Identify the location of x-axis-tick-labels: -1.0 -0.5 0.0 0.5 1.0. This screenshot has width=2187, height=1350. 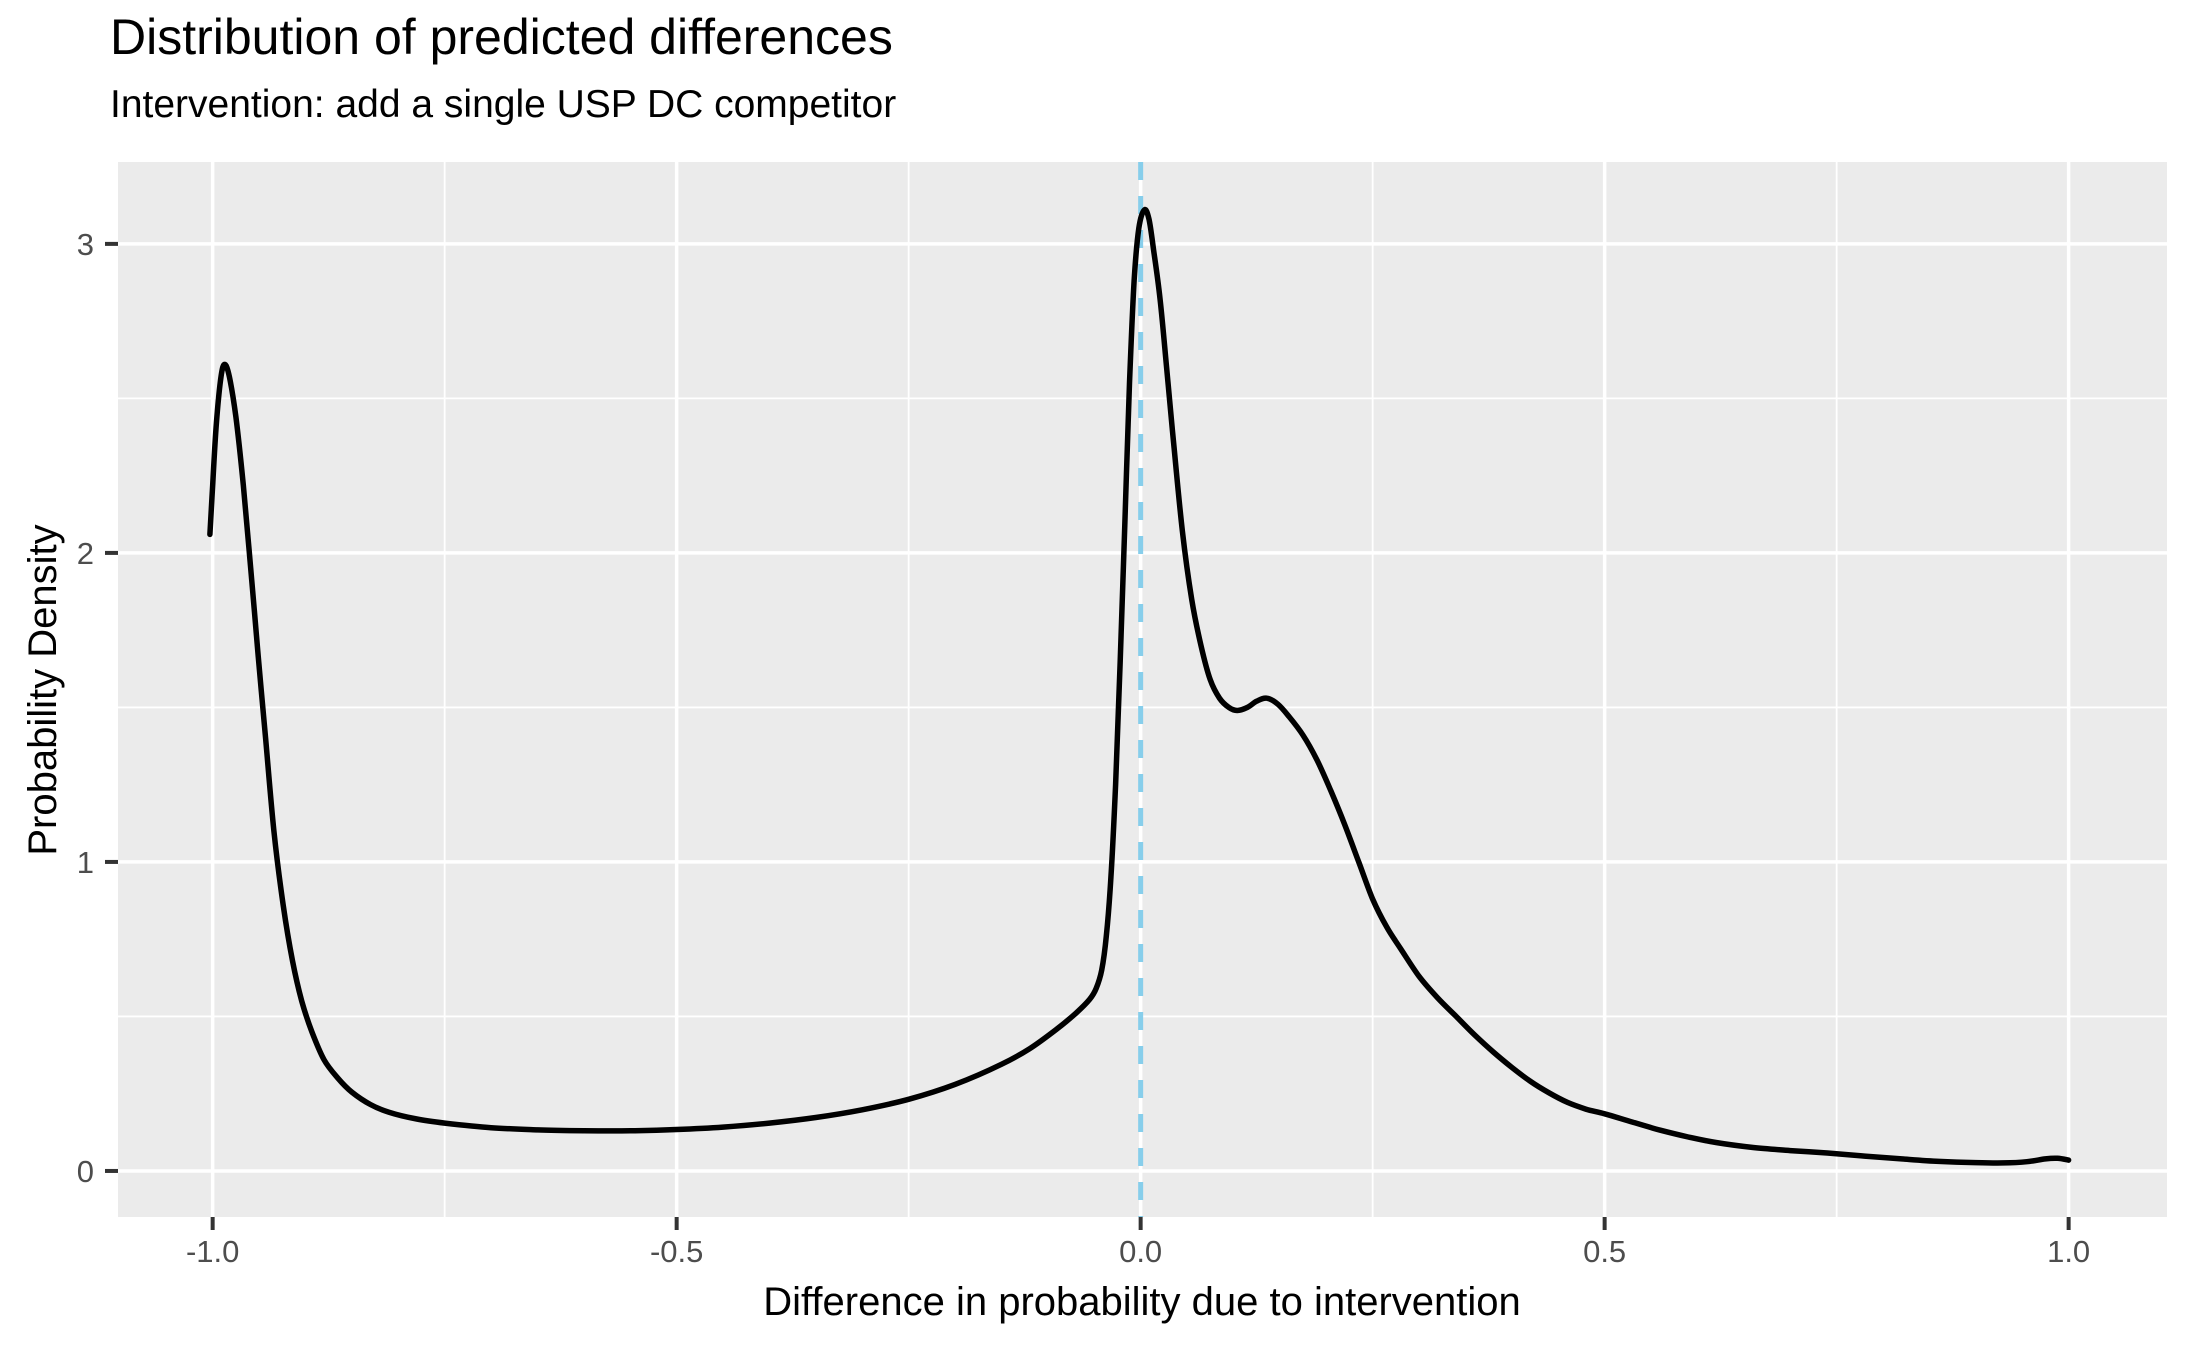
(1138, 1251).